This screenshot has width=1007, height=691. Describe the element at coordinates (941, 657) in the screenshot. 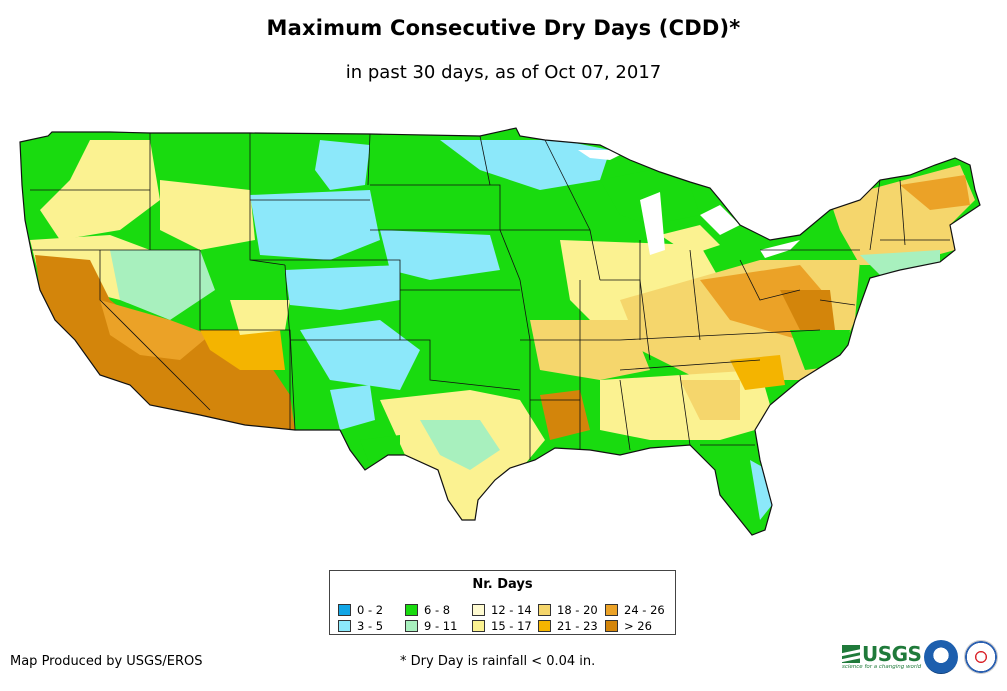

I see `noaa-seal-icon` at that location.